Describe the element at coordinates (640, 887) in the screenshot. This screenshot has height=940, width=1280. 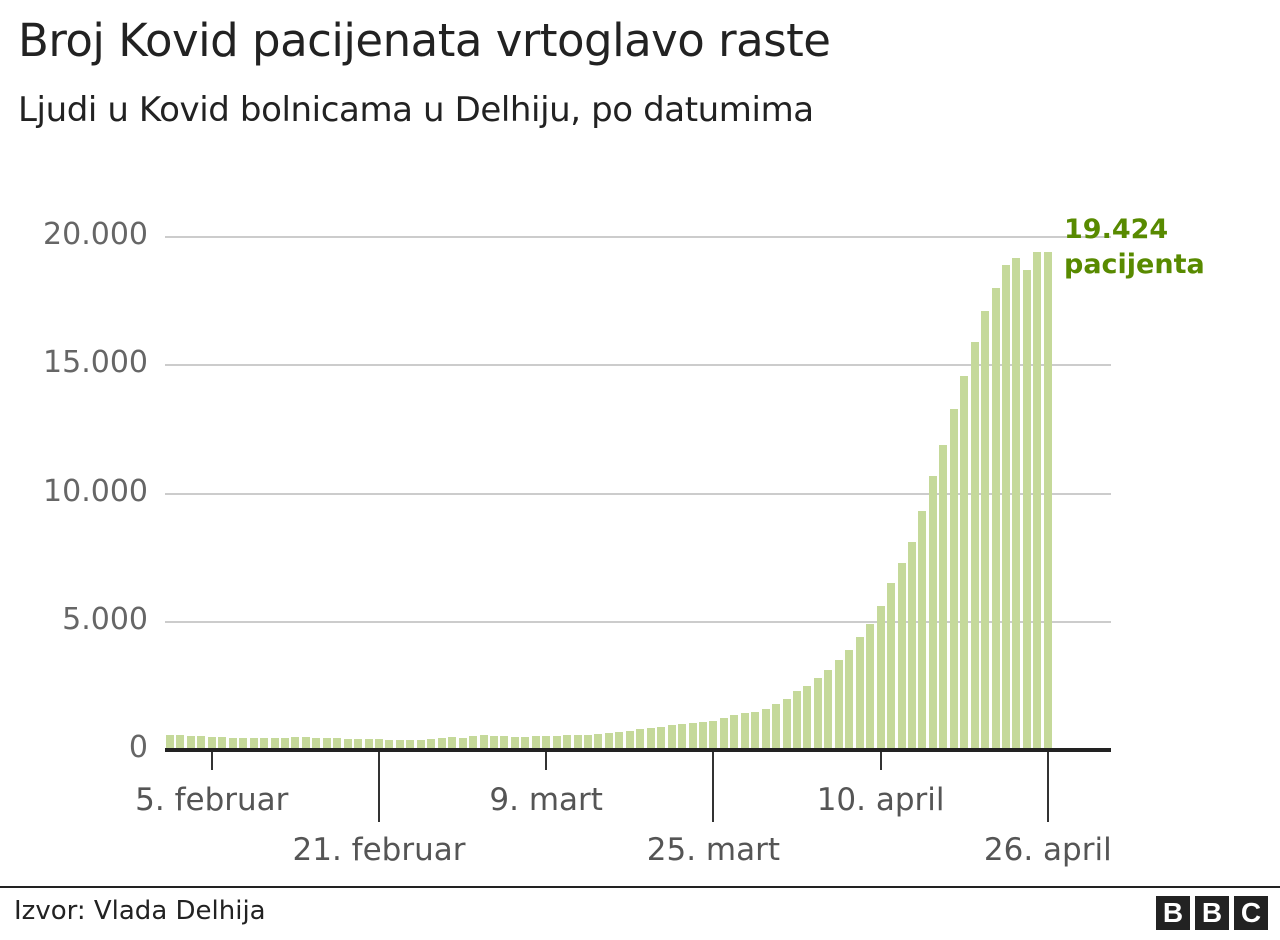
I see `footer-divider` at that location.